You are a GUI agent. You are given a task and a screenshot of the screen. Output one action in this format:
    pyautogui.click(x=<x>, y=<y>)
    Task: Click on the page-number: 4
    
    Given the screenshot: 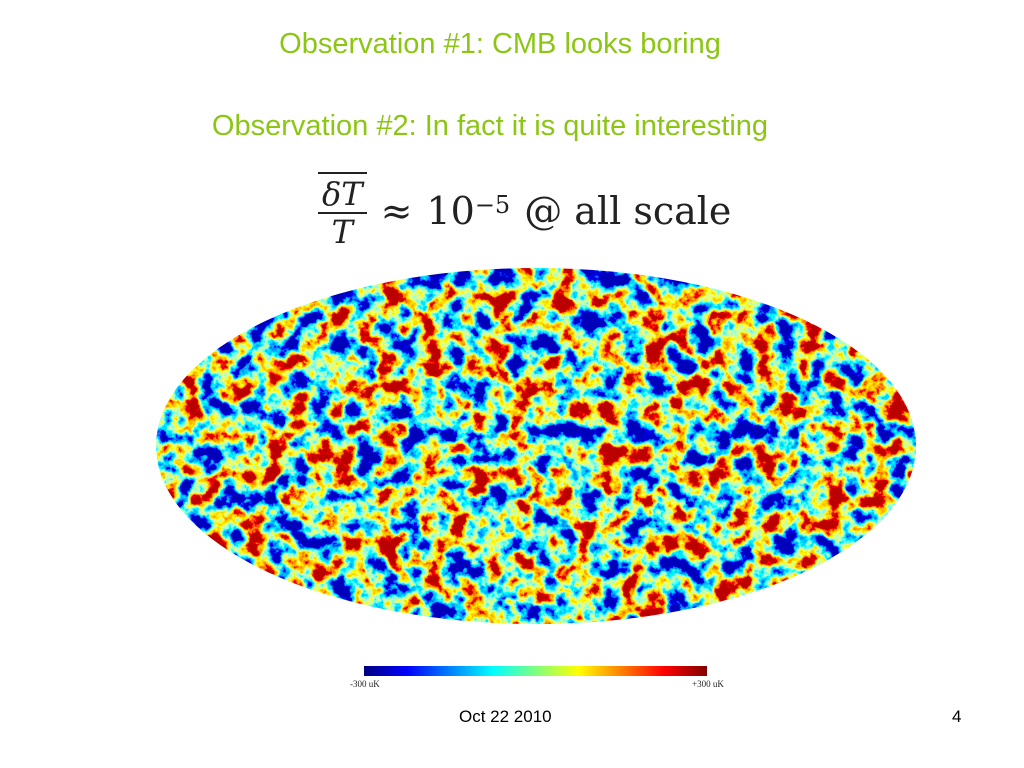 What is the action you would take?
    pyautogui.click(x=957, y=716)
    